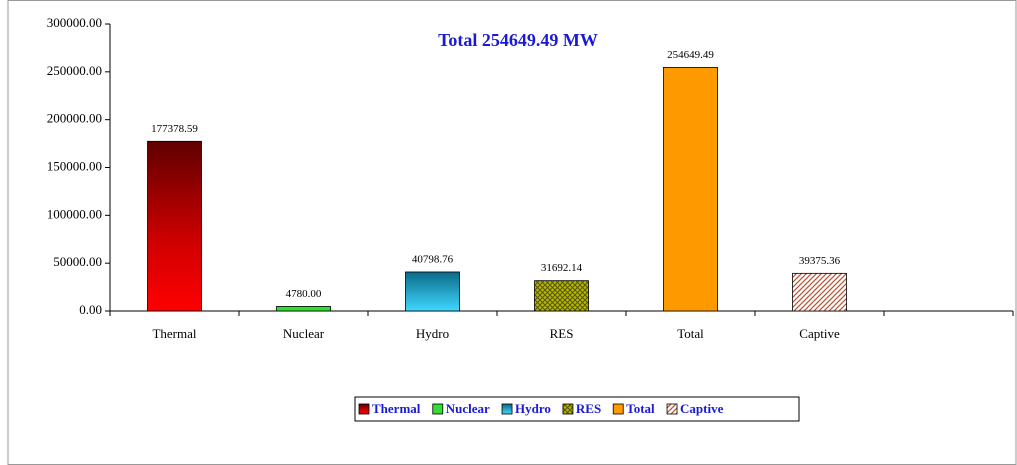 This screenshot has height=465, width=1017. Describe the element at coordinates (304, 294) in the screenshot. I see `value-label: 4780.00` at that location.